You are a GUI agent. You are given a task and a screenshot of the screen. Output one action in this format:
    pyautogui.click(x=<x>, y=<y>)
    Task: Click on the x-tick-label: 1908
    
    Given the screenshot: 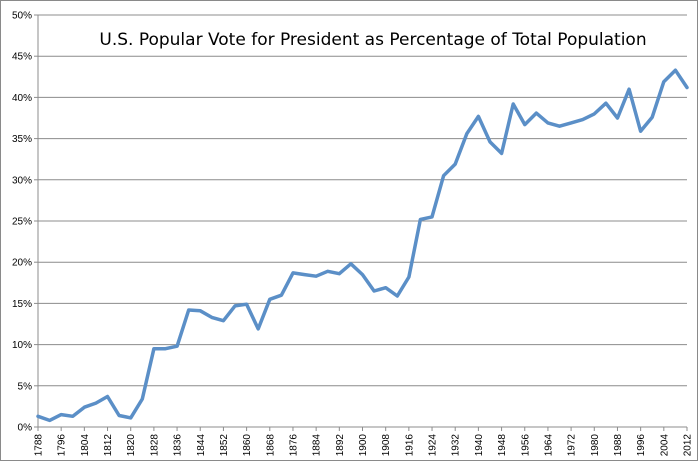 What is the action you would take?
    pyautogui.click(x=386, y=445)
    